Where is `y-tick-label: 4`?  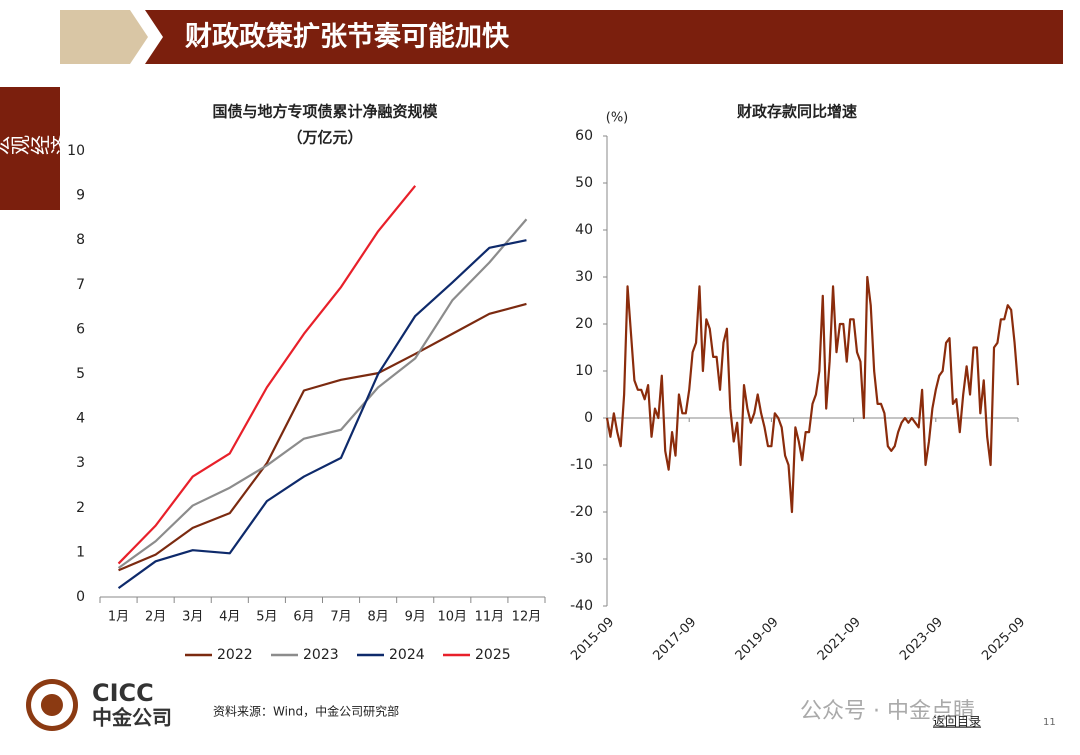
y-tick-label: 4 is located at coordinates (80, 419).